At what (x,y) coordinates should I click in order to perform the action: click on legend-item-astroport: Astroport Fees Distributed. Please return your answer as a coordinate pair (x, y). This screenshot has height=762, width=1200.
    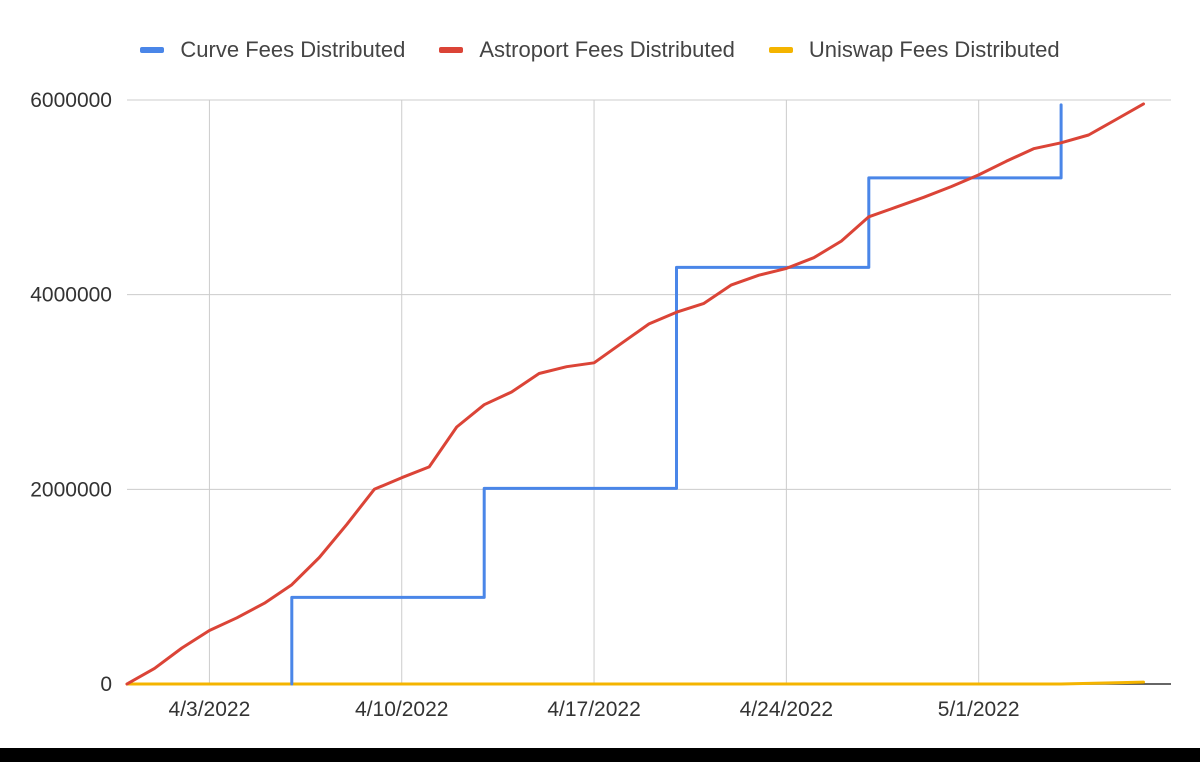
    Looking at the image, I should click on (587, 50).